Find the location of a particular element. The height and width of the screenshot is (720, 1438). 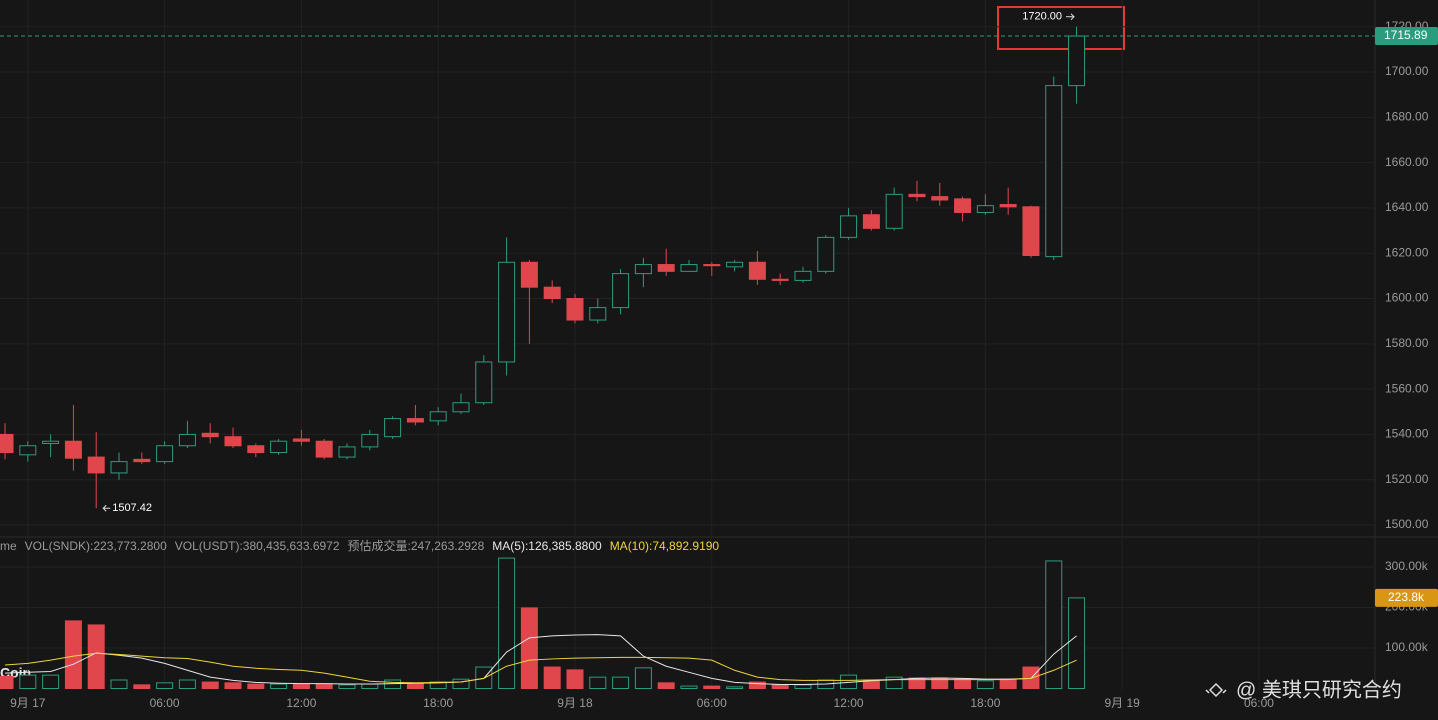

x-tick-label: 9月 19 is located at coordinates (1122, 703).